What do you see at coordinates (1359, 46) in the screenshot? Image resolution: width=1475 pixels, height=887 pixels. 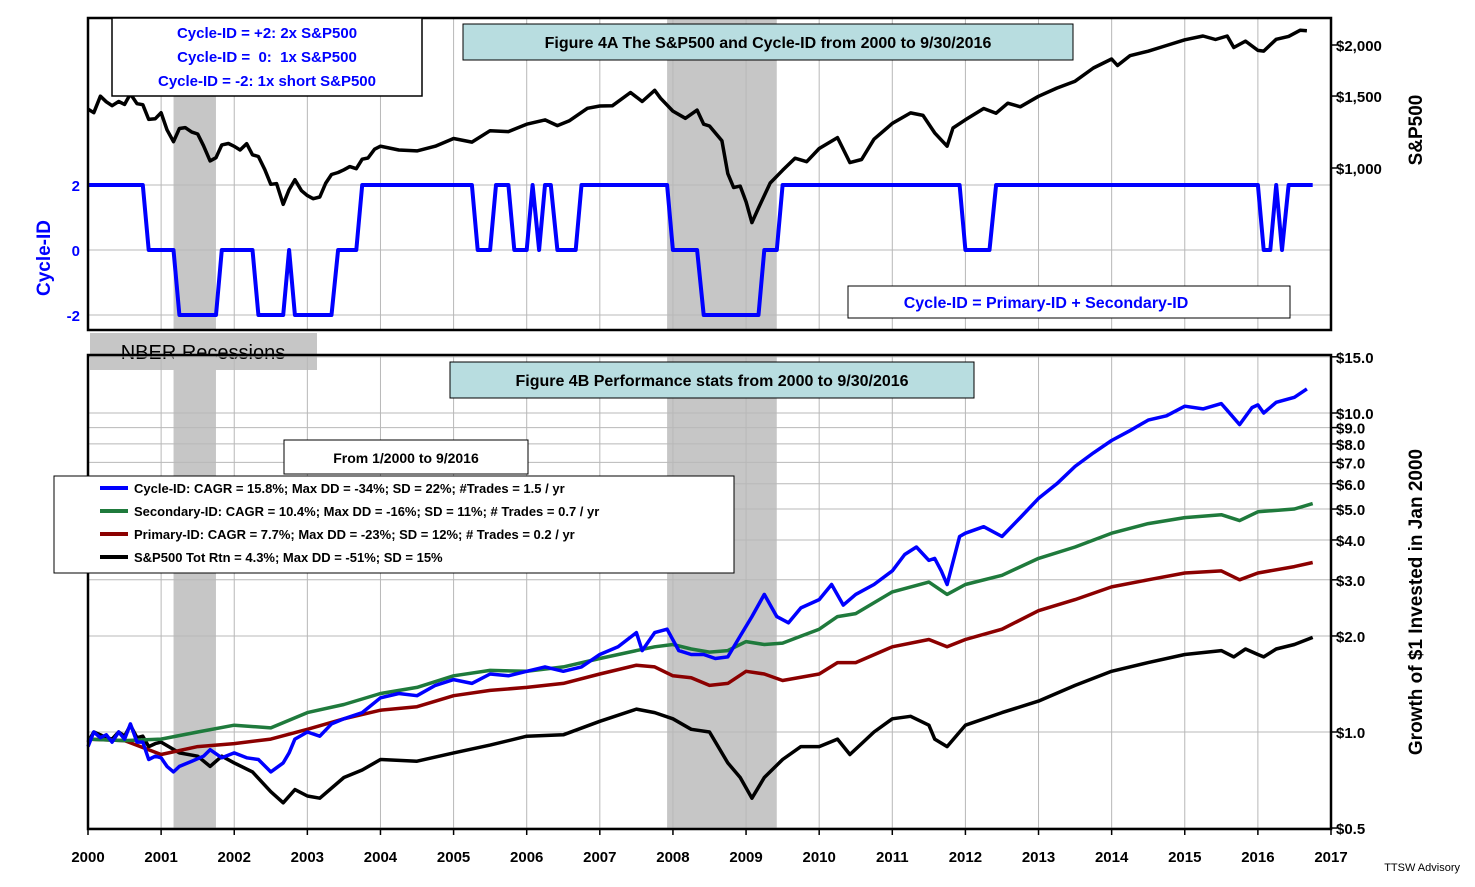 I see `sp500-tick-label: $2,000` at bounding box center [1359, 46].